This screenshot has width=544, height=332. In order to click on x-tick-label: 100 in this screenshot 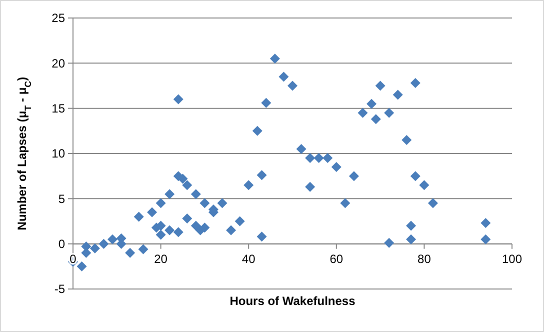, I will do `click(512, 259)`.